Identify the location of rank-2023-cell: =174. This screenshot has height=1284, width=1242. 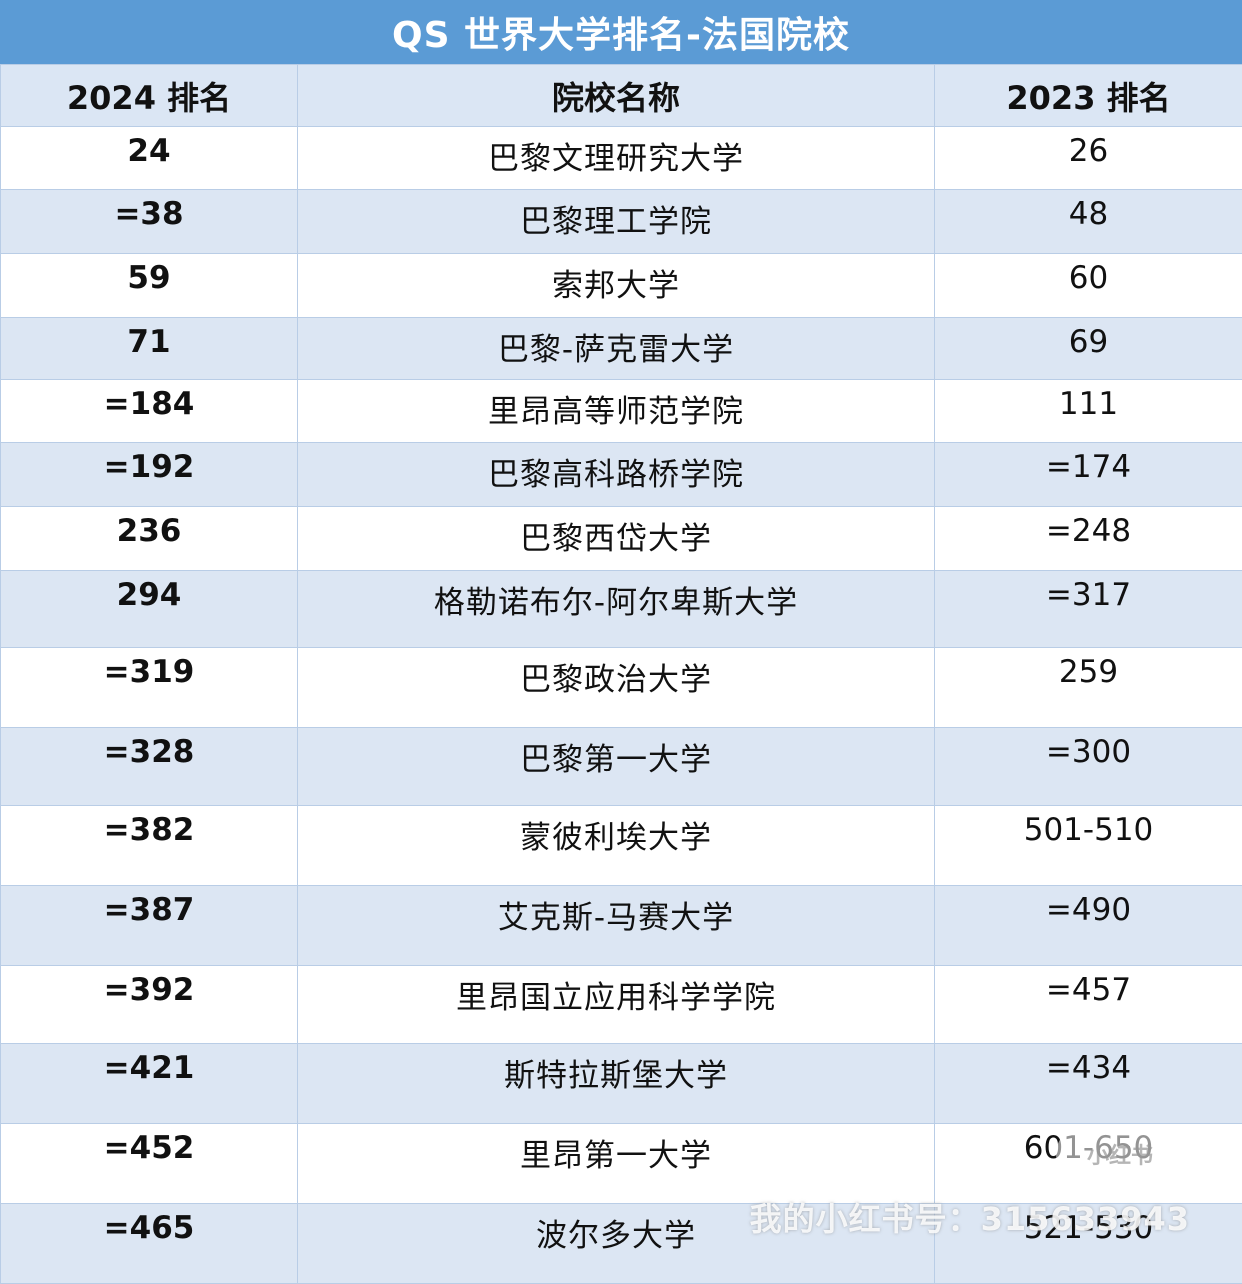
(1088, 475).